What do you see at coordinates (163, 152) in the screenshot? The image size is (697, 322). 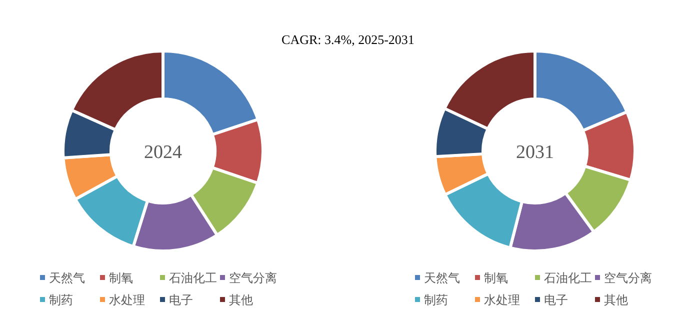 I see `text: 2024` at bounding box center [163, 152].